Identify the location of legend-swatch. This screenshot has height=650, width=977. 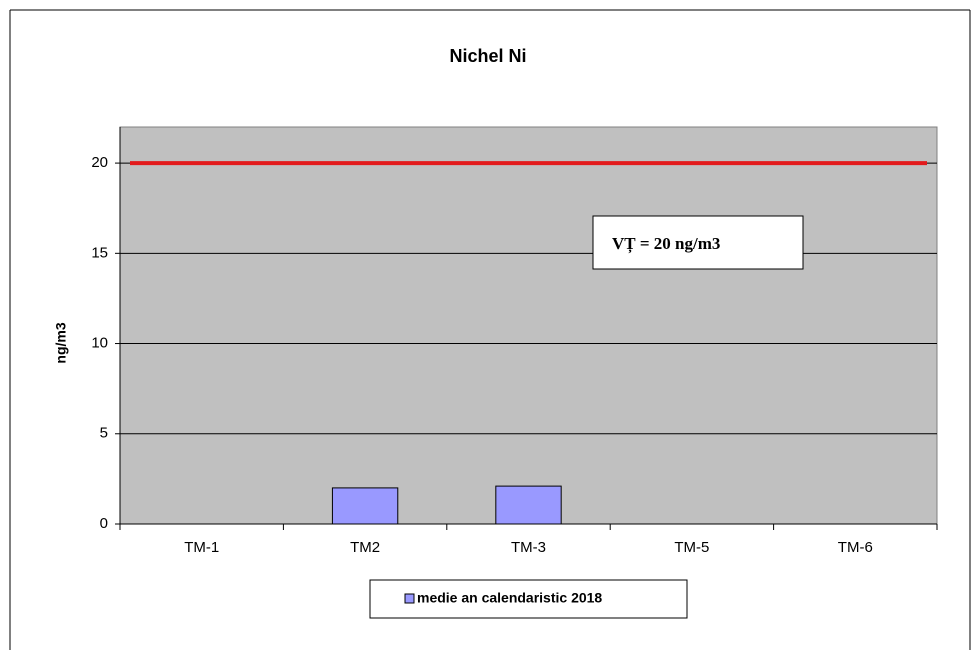
(409, 598).